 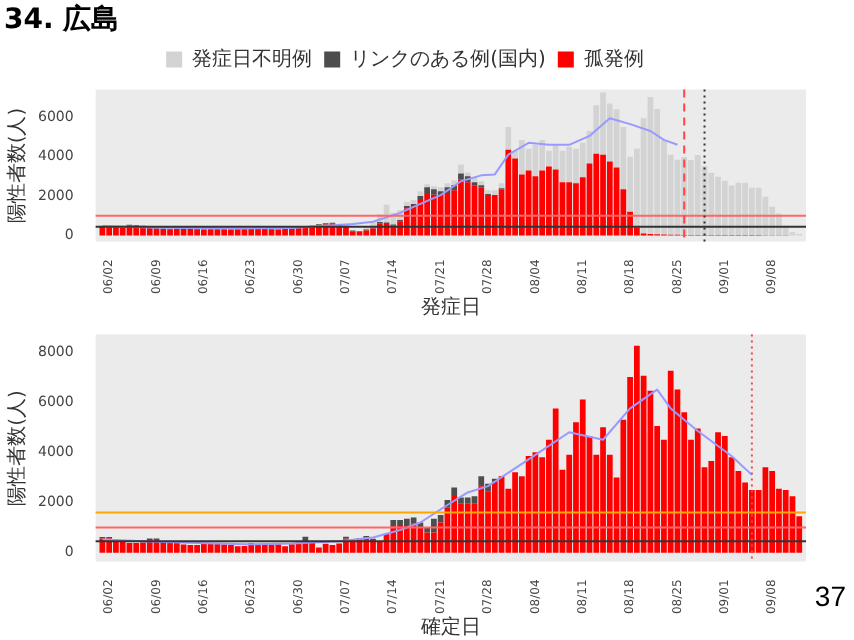 I want to click on x-axis-title: 発症日, so click(x=450, y=307).